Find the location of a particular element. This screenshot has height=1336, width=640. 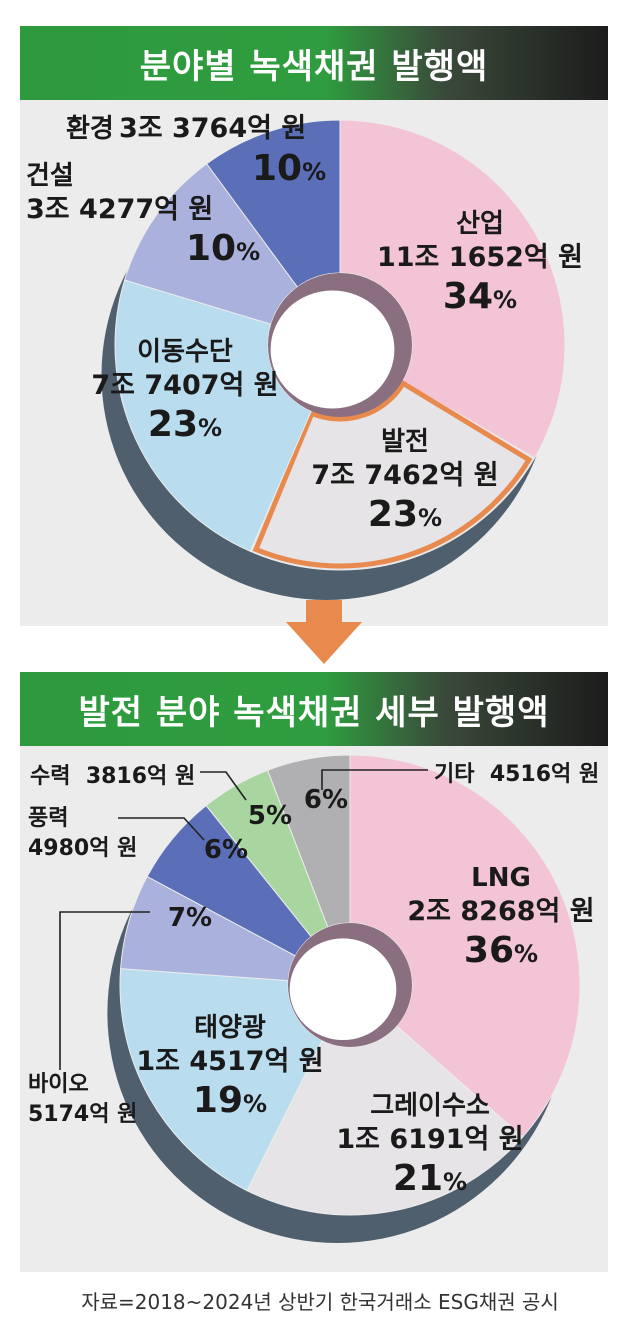

slice-label-hydro-percent: 5% is located at coordinates (270, 816).